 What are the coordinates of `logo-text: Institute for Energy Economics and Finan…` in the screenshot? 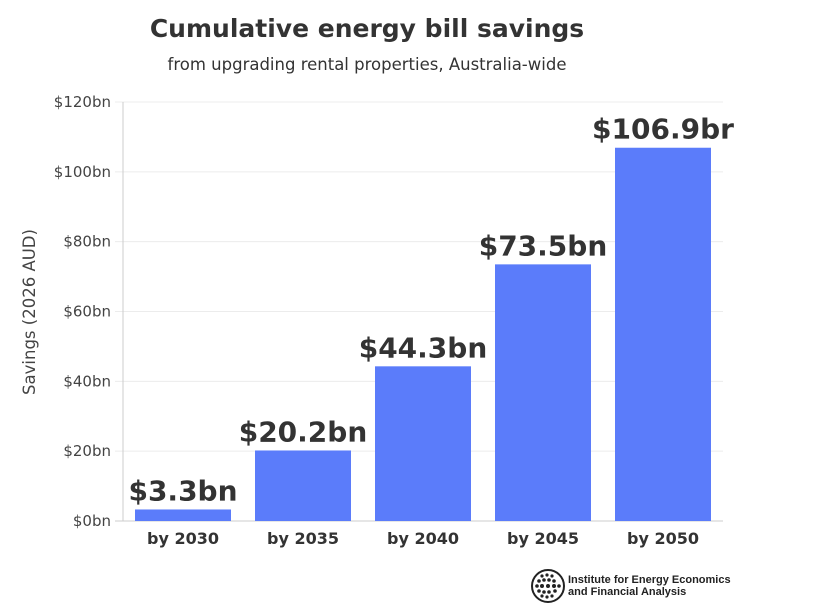 It's located at (649, 586).